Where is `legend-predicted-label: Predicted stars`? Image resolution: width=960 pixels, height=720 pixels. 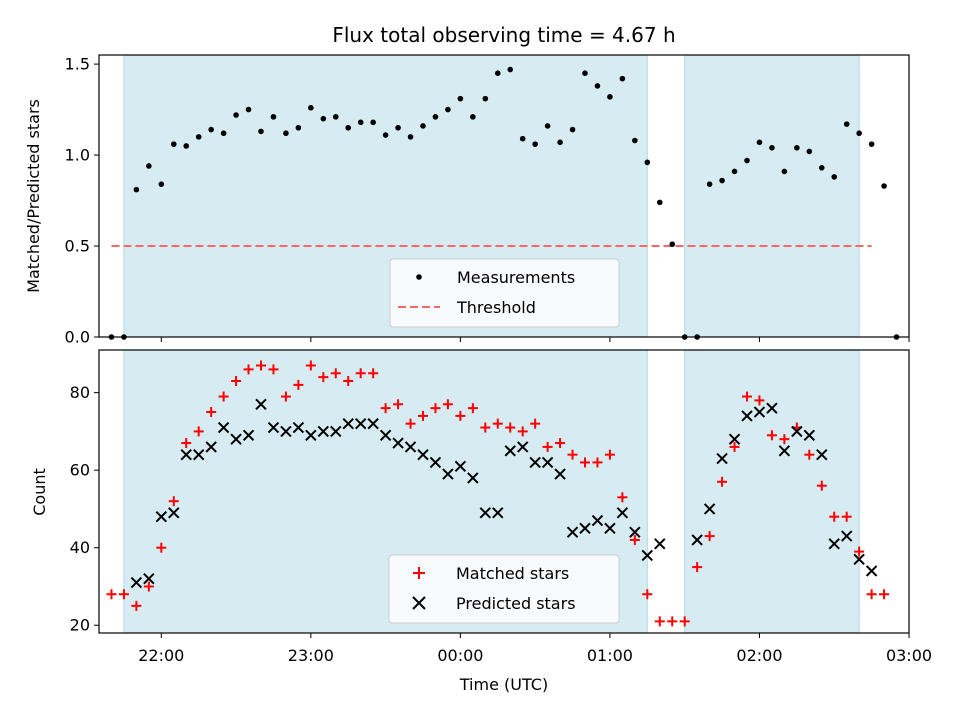 legend-predicted-label: Predicted stars is located at coordinates (516, 603).